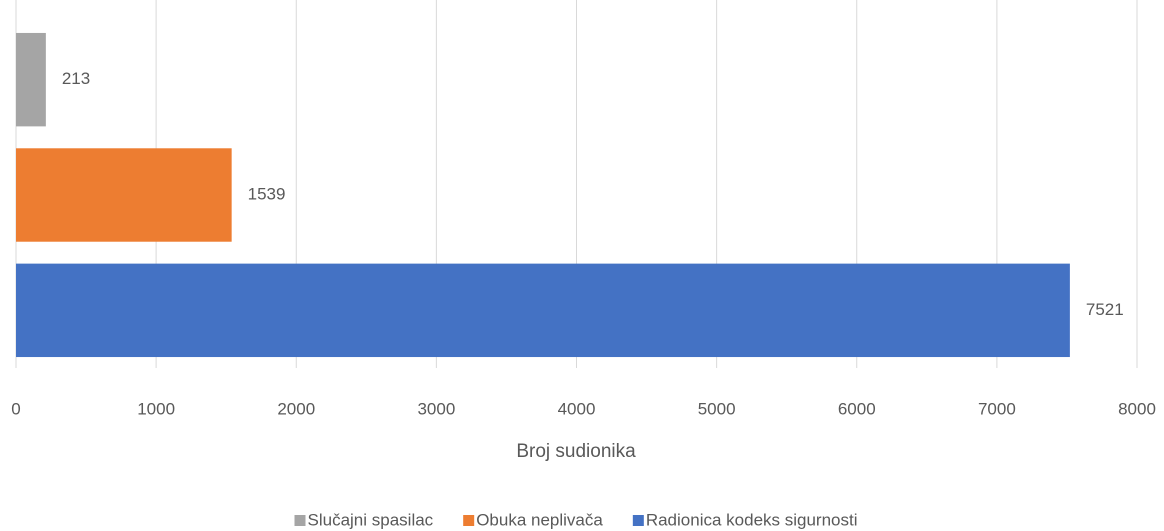 The height and width of the screenshot is (531, 1164). I want to click on x-axis-label: Broj sudionika, so click(576, 451).